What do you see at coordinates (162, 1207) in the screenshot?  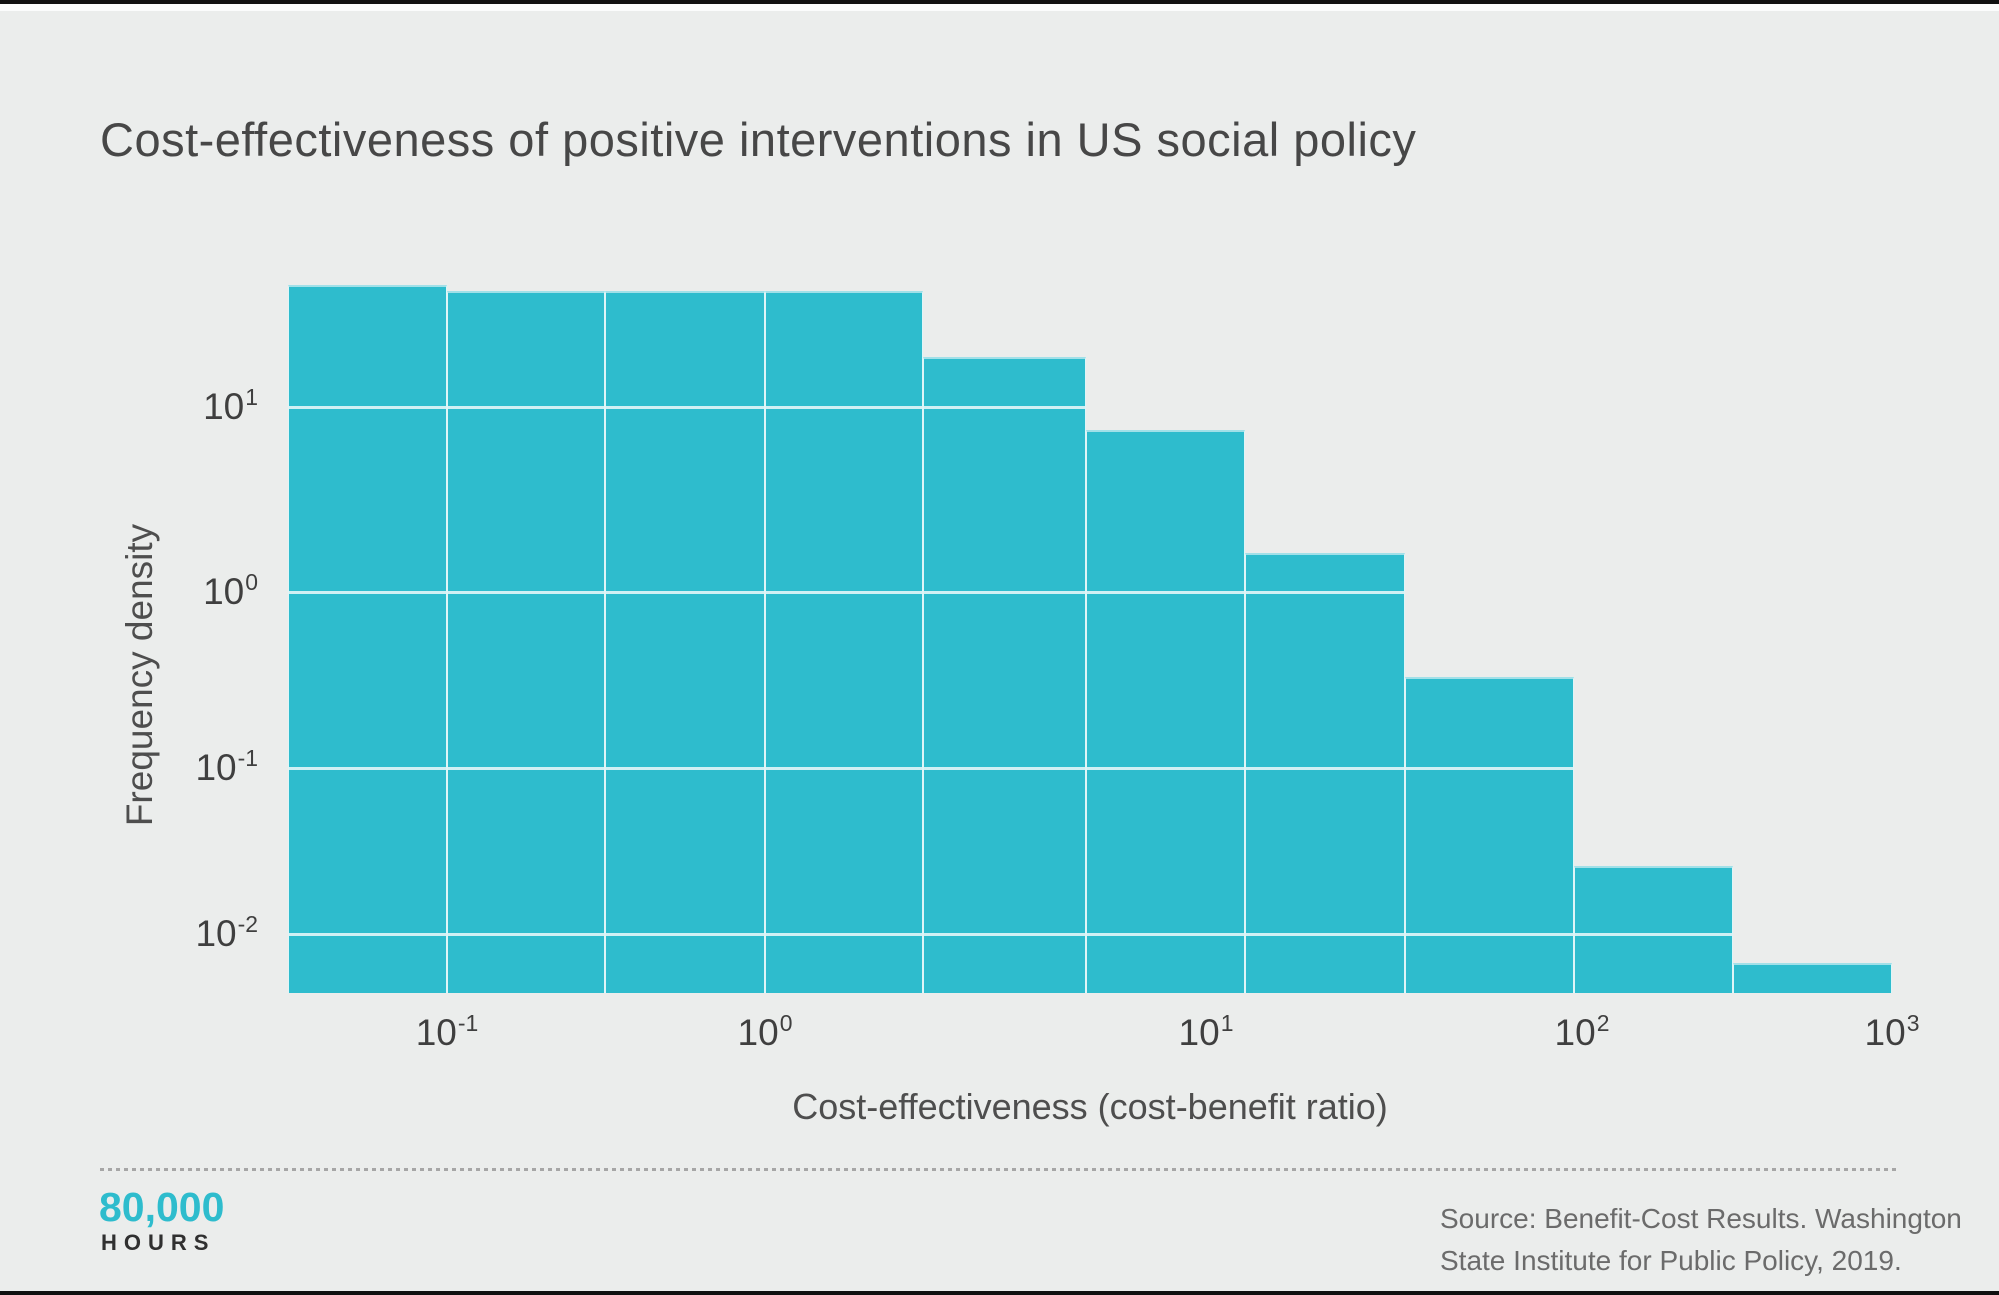 I see `eighty-thousand-hours-logo-number: 80,000` at bounding box center [162, 1207].